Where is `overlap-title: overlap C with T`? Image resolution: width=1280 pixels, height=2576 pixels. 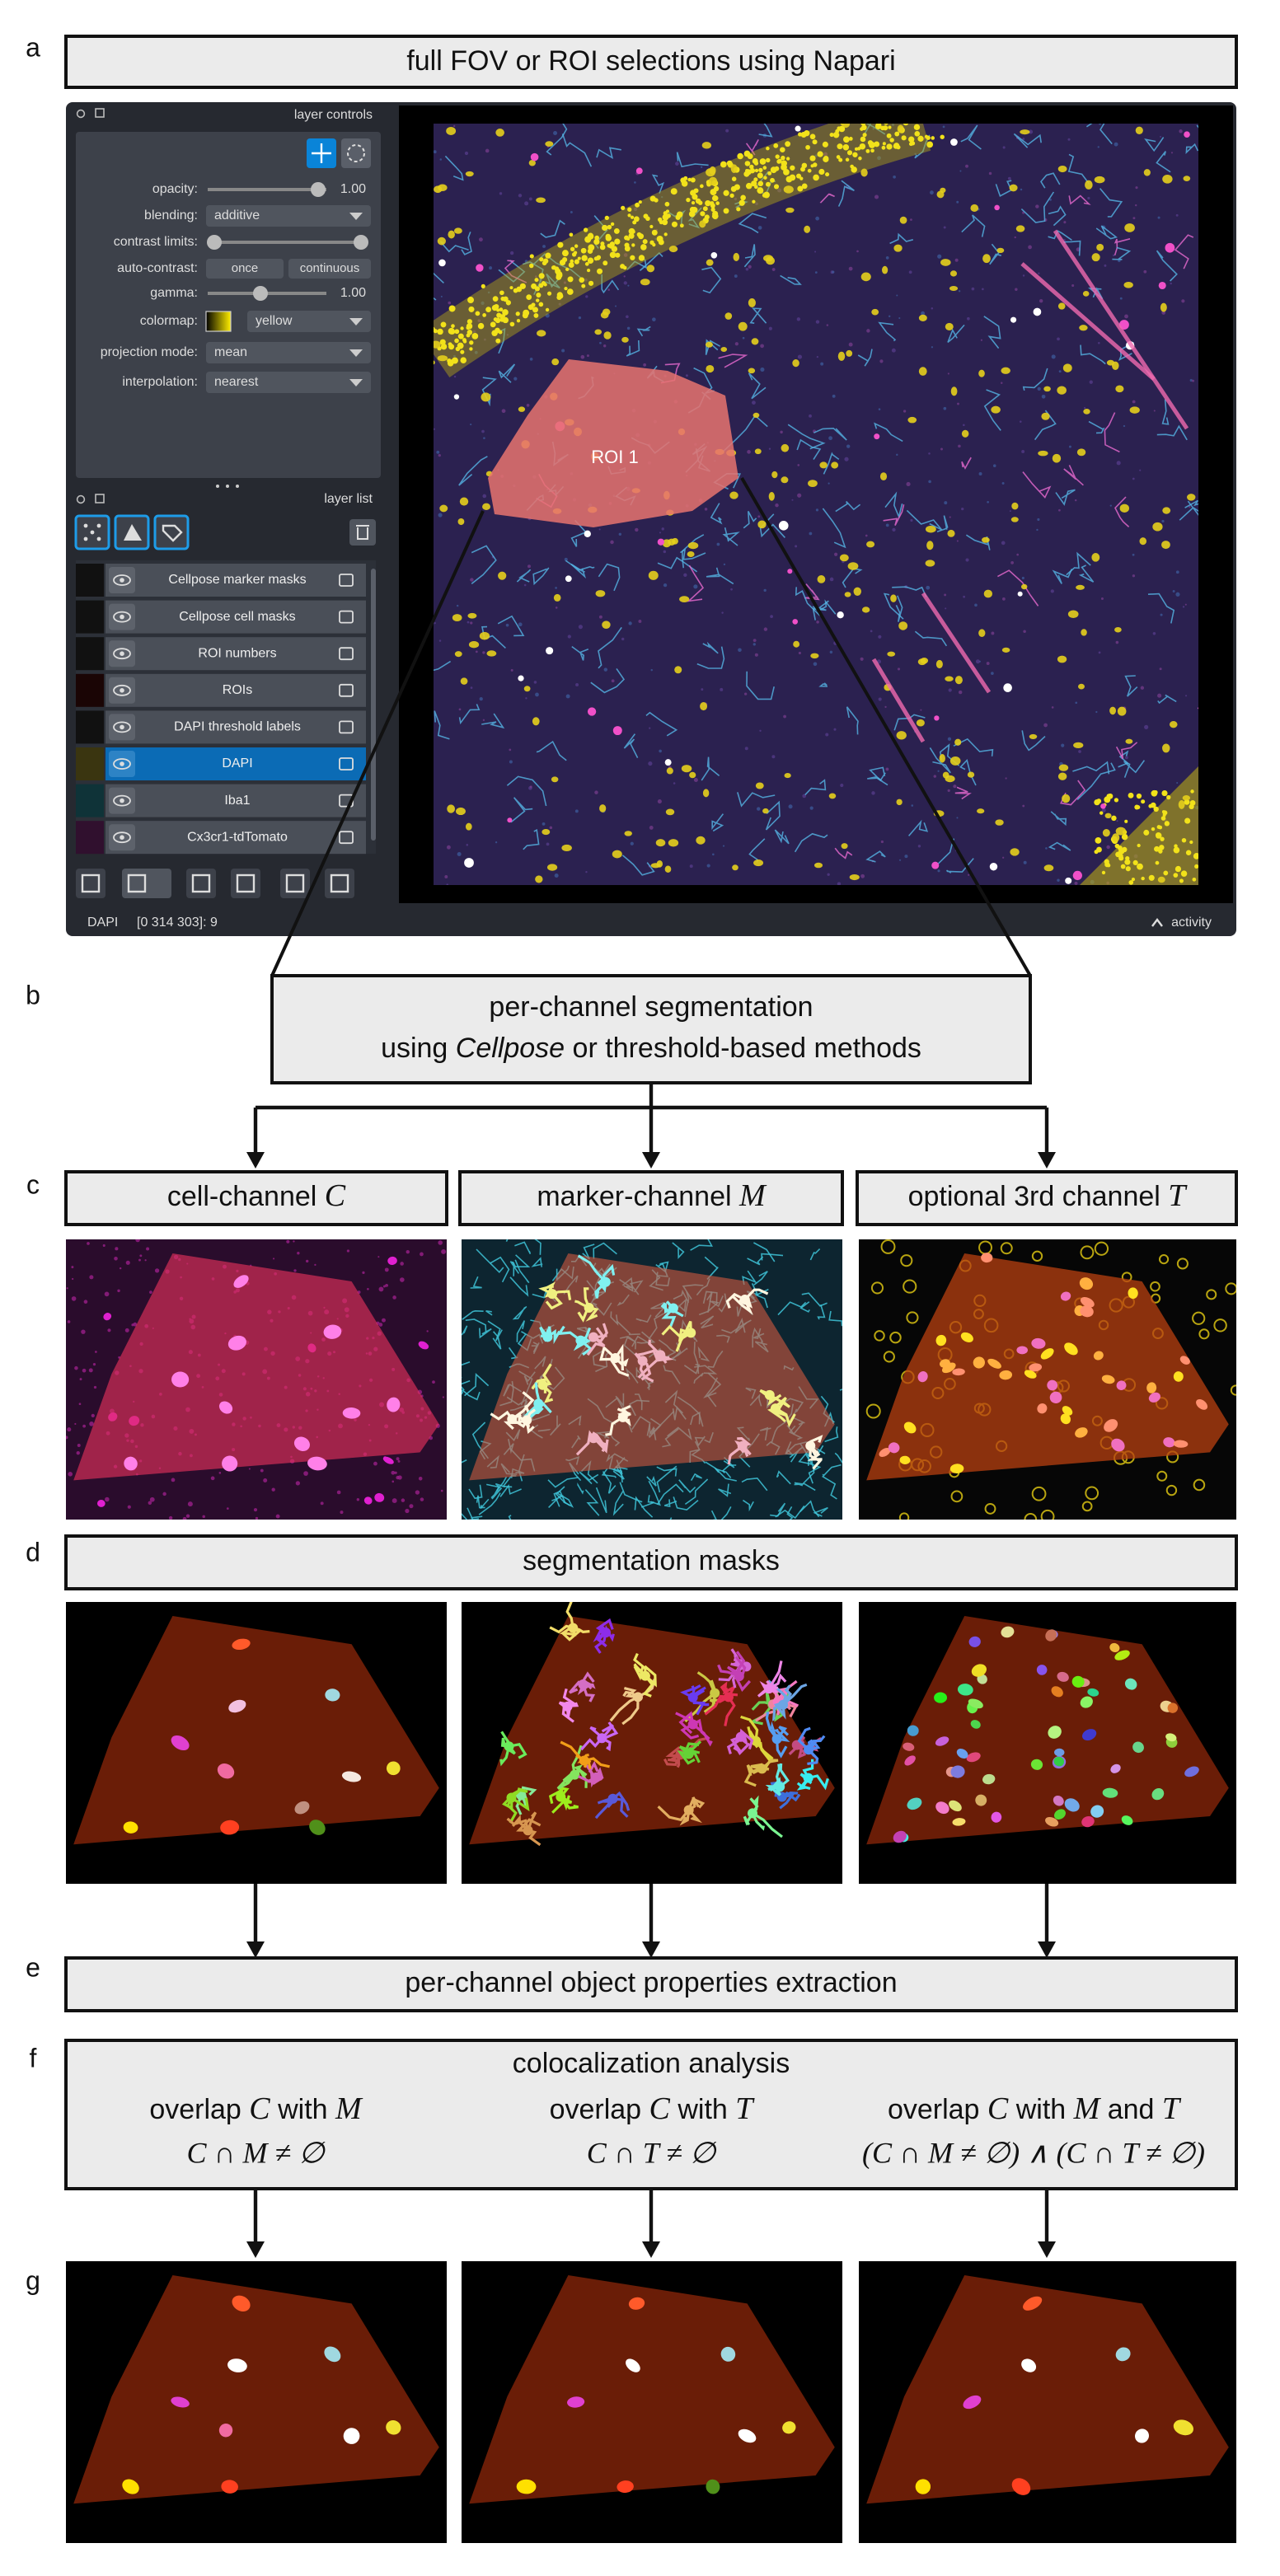 overlap-title: overlap C with T is located at coordinates (653, 2108).